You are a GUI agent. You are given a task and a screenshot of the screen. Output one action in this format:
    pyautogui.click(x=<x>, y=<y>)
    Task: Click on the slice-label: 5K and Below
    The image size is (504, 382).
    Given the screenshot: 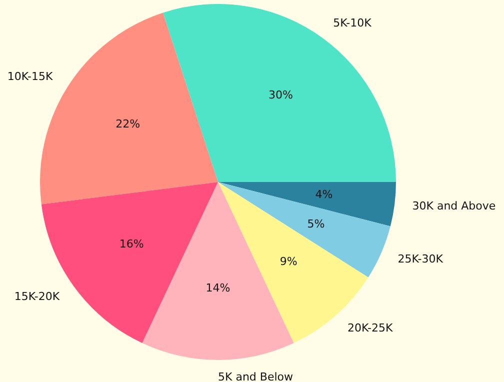 What is the action you would take?
    pyautogui.click(x=255, y=376)
    